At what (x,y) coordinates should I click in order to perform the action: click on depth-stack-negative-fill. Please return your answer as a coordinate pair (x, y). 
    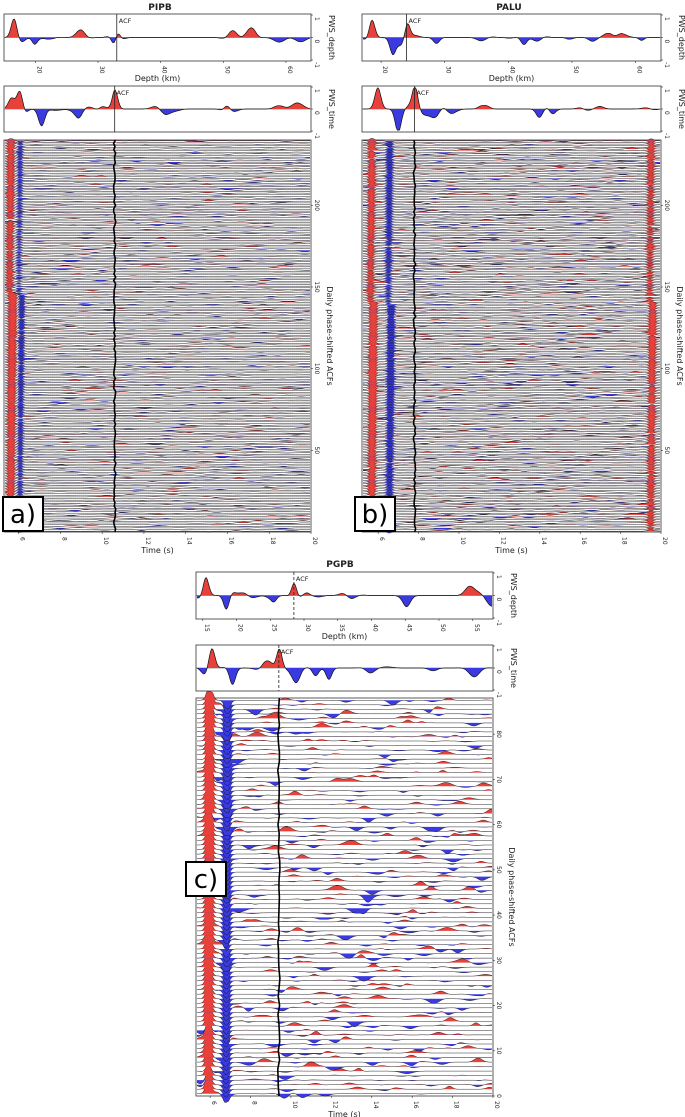
    Looking at the image, I should click on (344, 602).